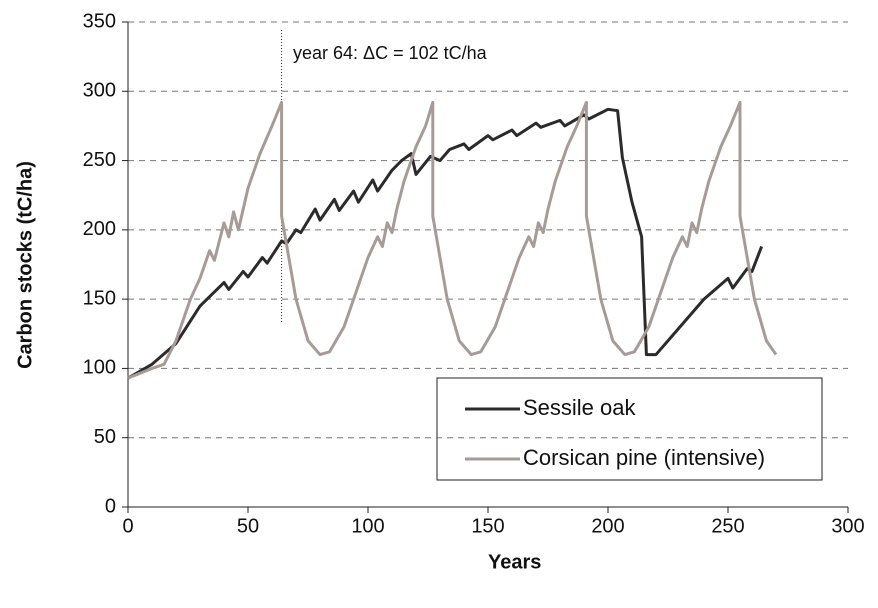 Image resolution: width=878 pixels, height=608 pixels. Describe the element at coordinates (607, 526) in the screenshot. I see `x-tick-label: 200` at that location.